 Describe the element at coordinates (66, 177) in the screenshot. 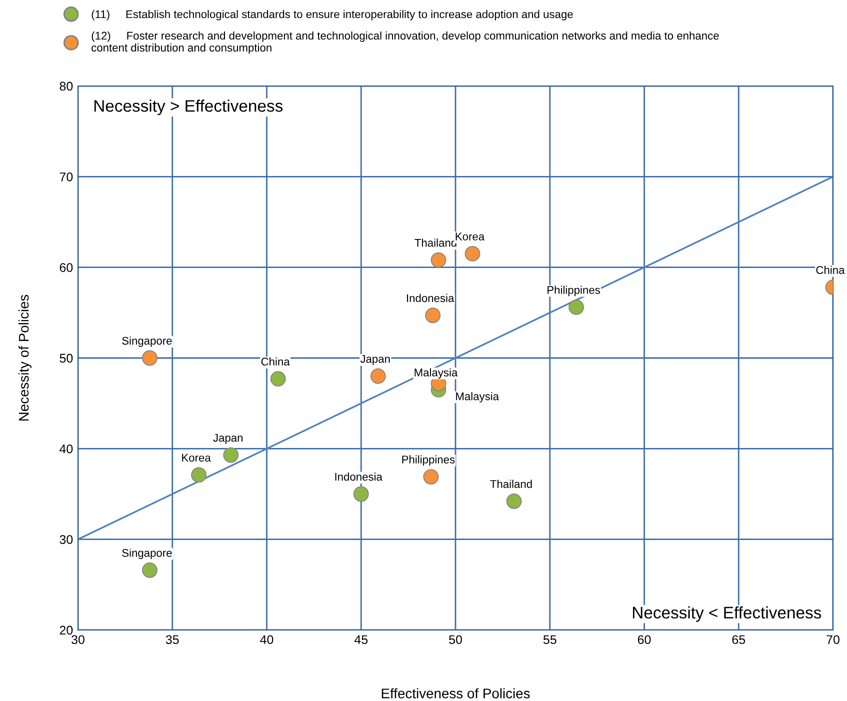

I see `y-tick-label: 70` at that location.